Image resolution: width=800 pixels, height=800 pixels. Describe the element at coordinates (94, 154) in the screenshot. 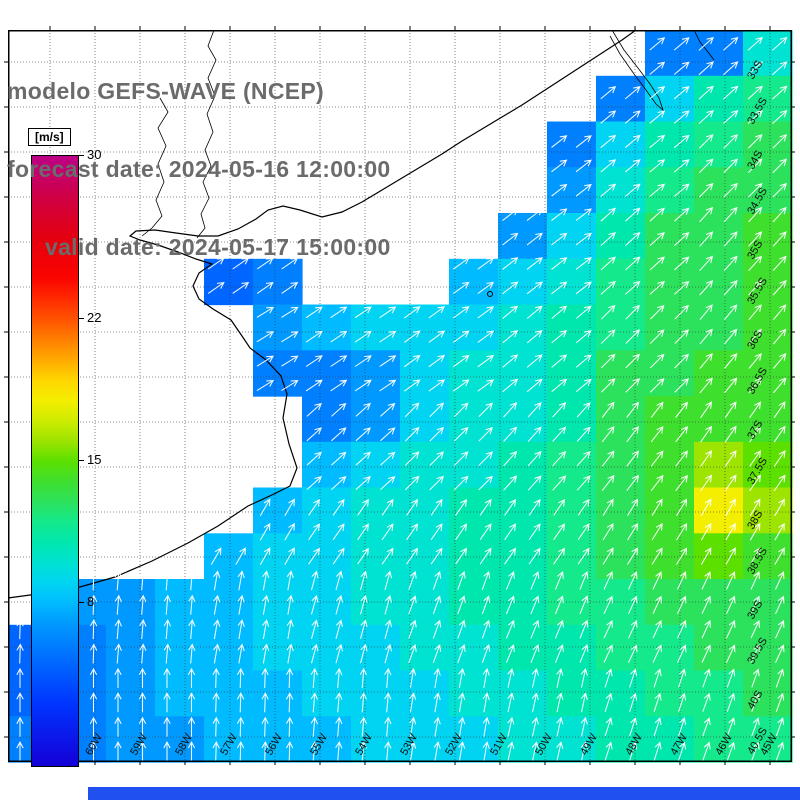

I see `colorbar-tick-label: 30` at that location.